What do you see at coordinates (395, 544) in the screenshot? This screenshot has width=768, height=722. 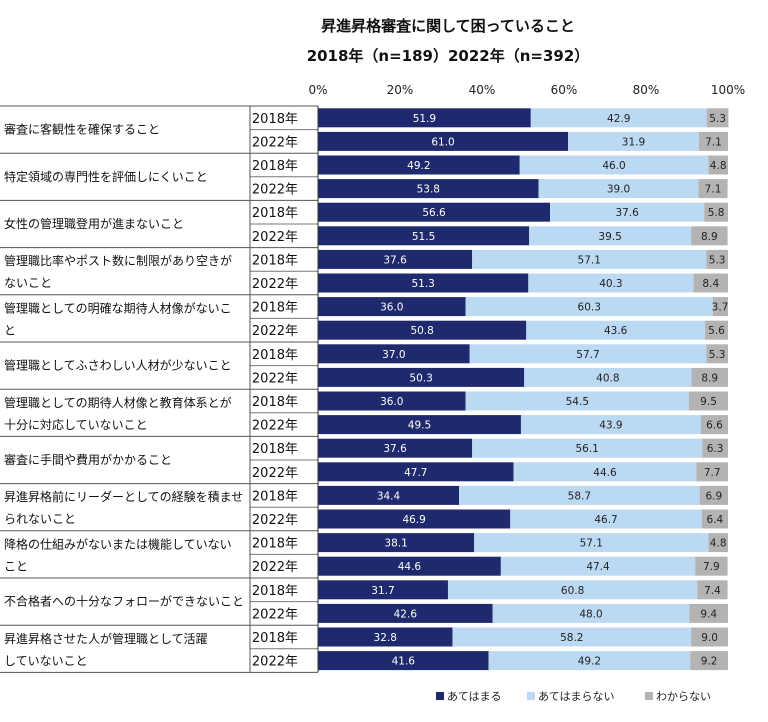 I see `data-label: 38.1` at bounding box center [395, 544].